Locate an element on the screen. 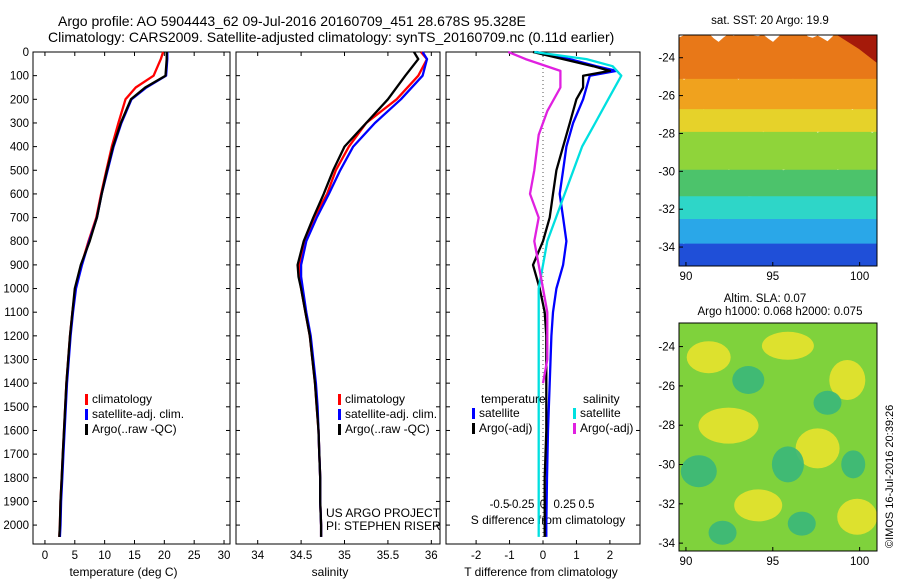  map-x-tick-label: 90 is located at coordinates (686, 277).